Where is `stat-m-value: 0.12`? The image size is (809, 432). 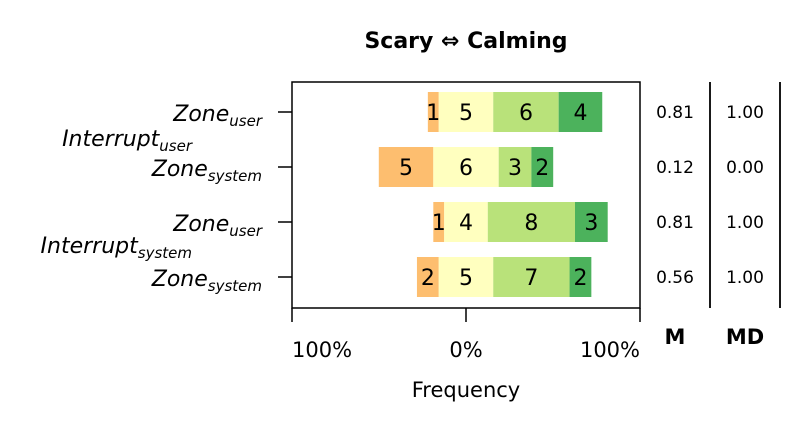
stat-m-value: 0.12 is located at coordinates (675, 168).